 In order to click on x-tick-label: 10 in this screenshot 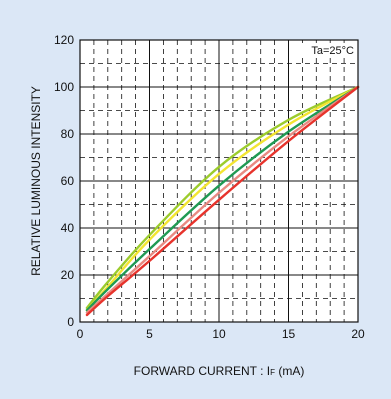, I will do `click(219, 334)`.